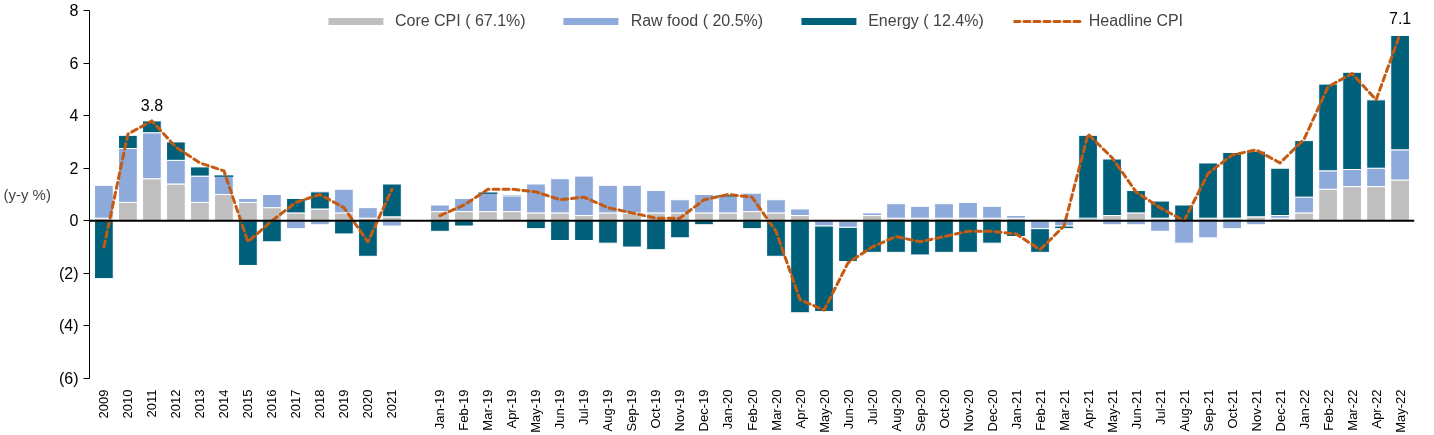 This screenshot has height=435, width=1434. I want to click on x-tick-label: May-21, so click(1112, 411).